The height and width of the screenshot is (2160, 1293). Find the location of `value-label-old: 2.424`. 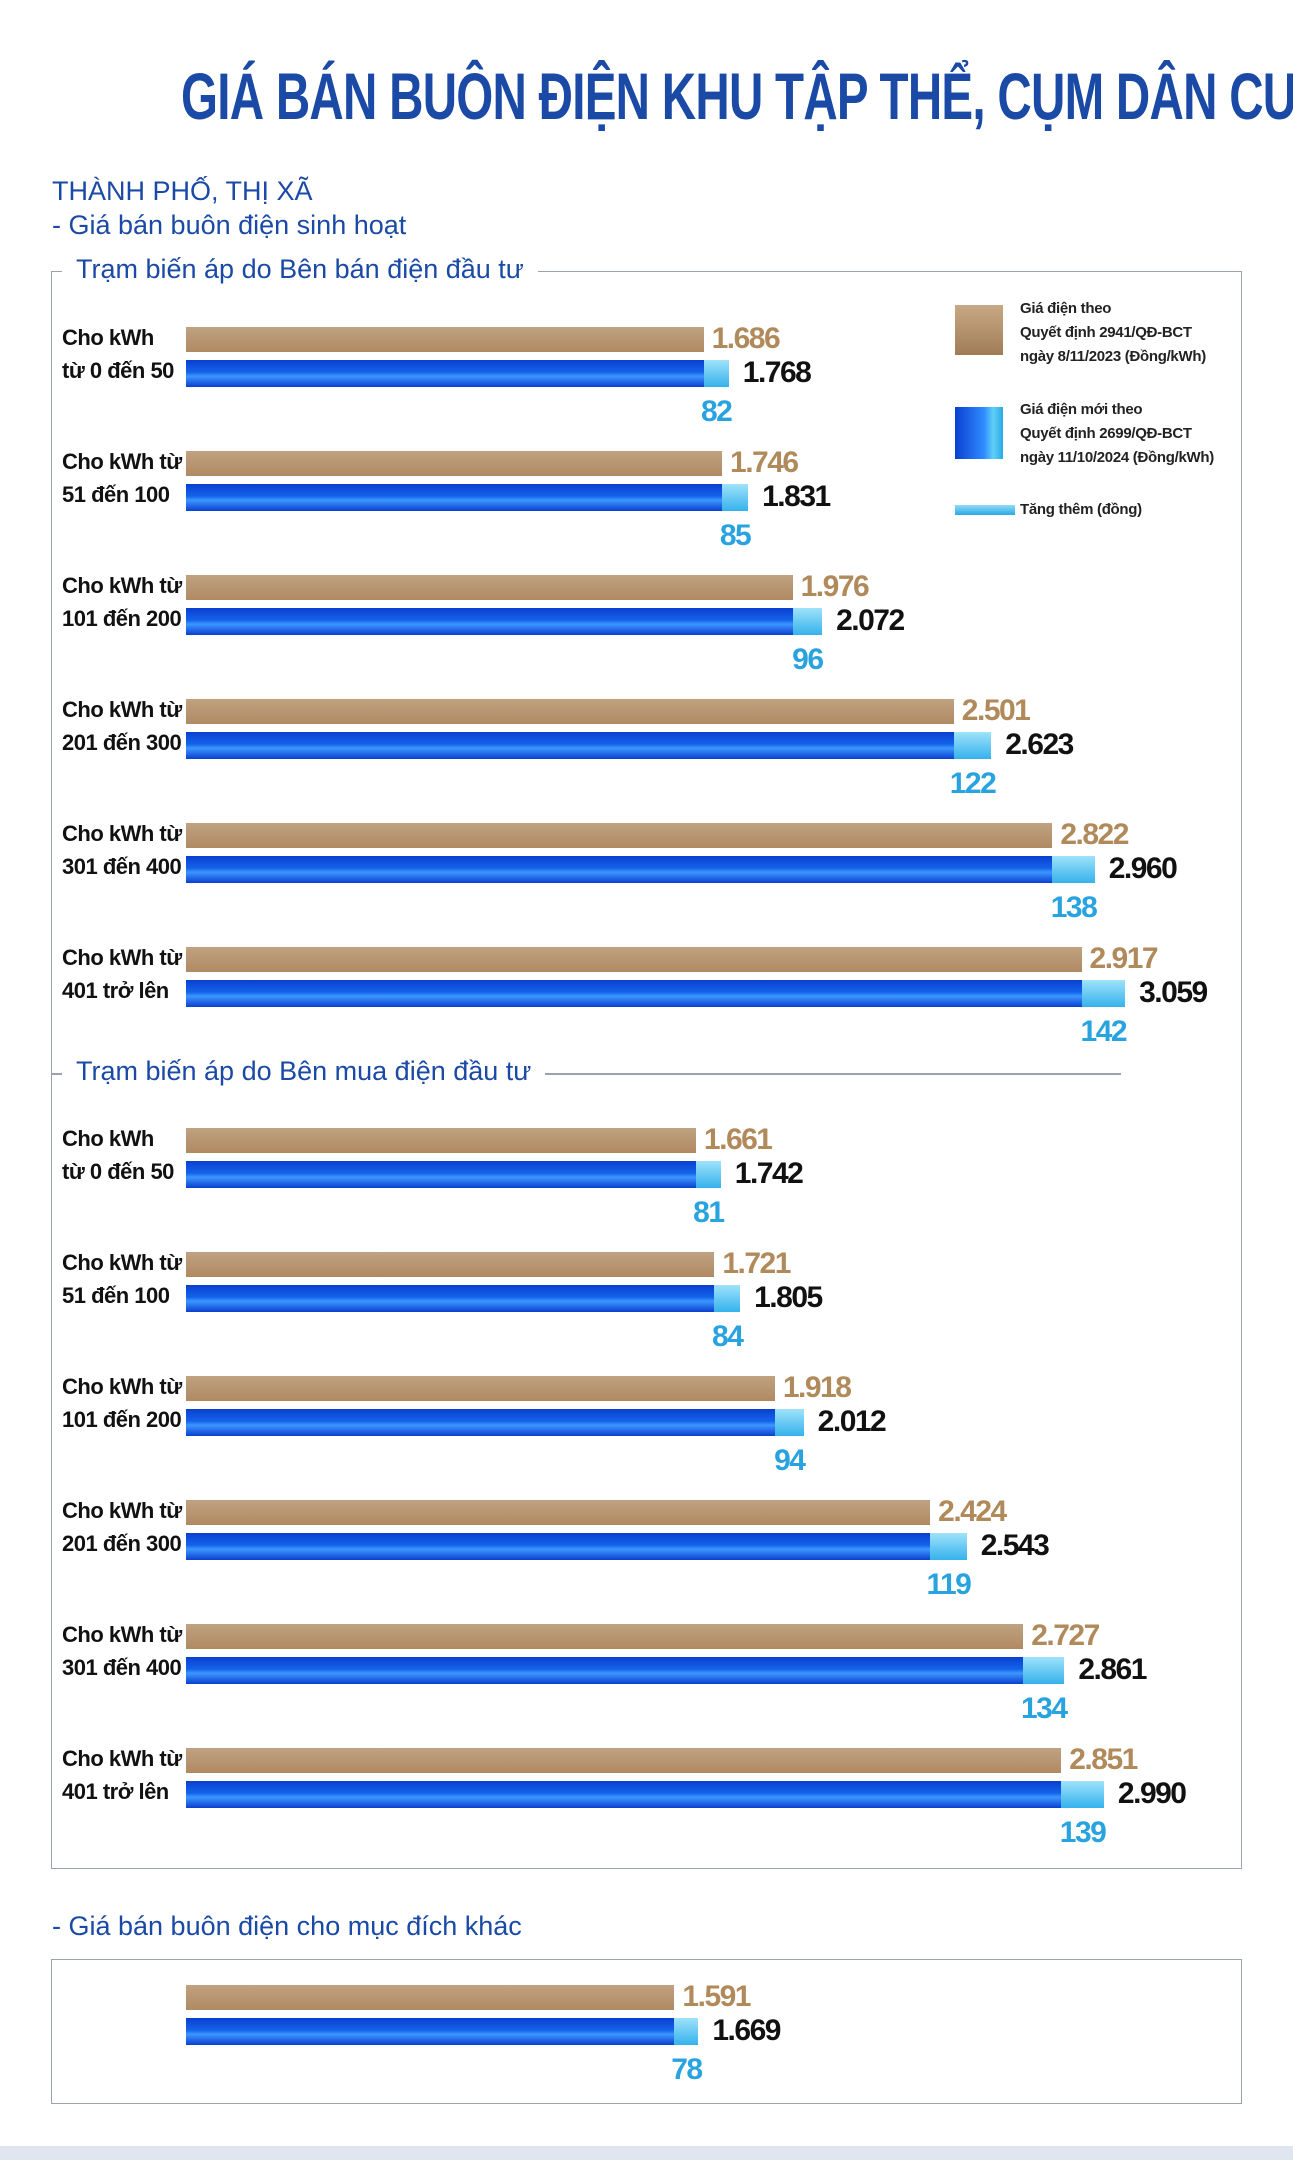

value-label-old: 2.424 is located at coordinates (972, 1511).